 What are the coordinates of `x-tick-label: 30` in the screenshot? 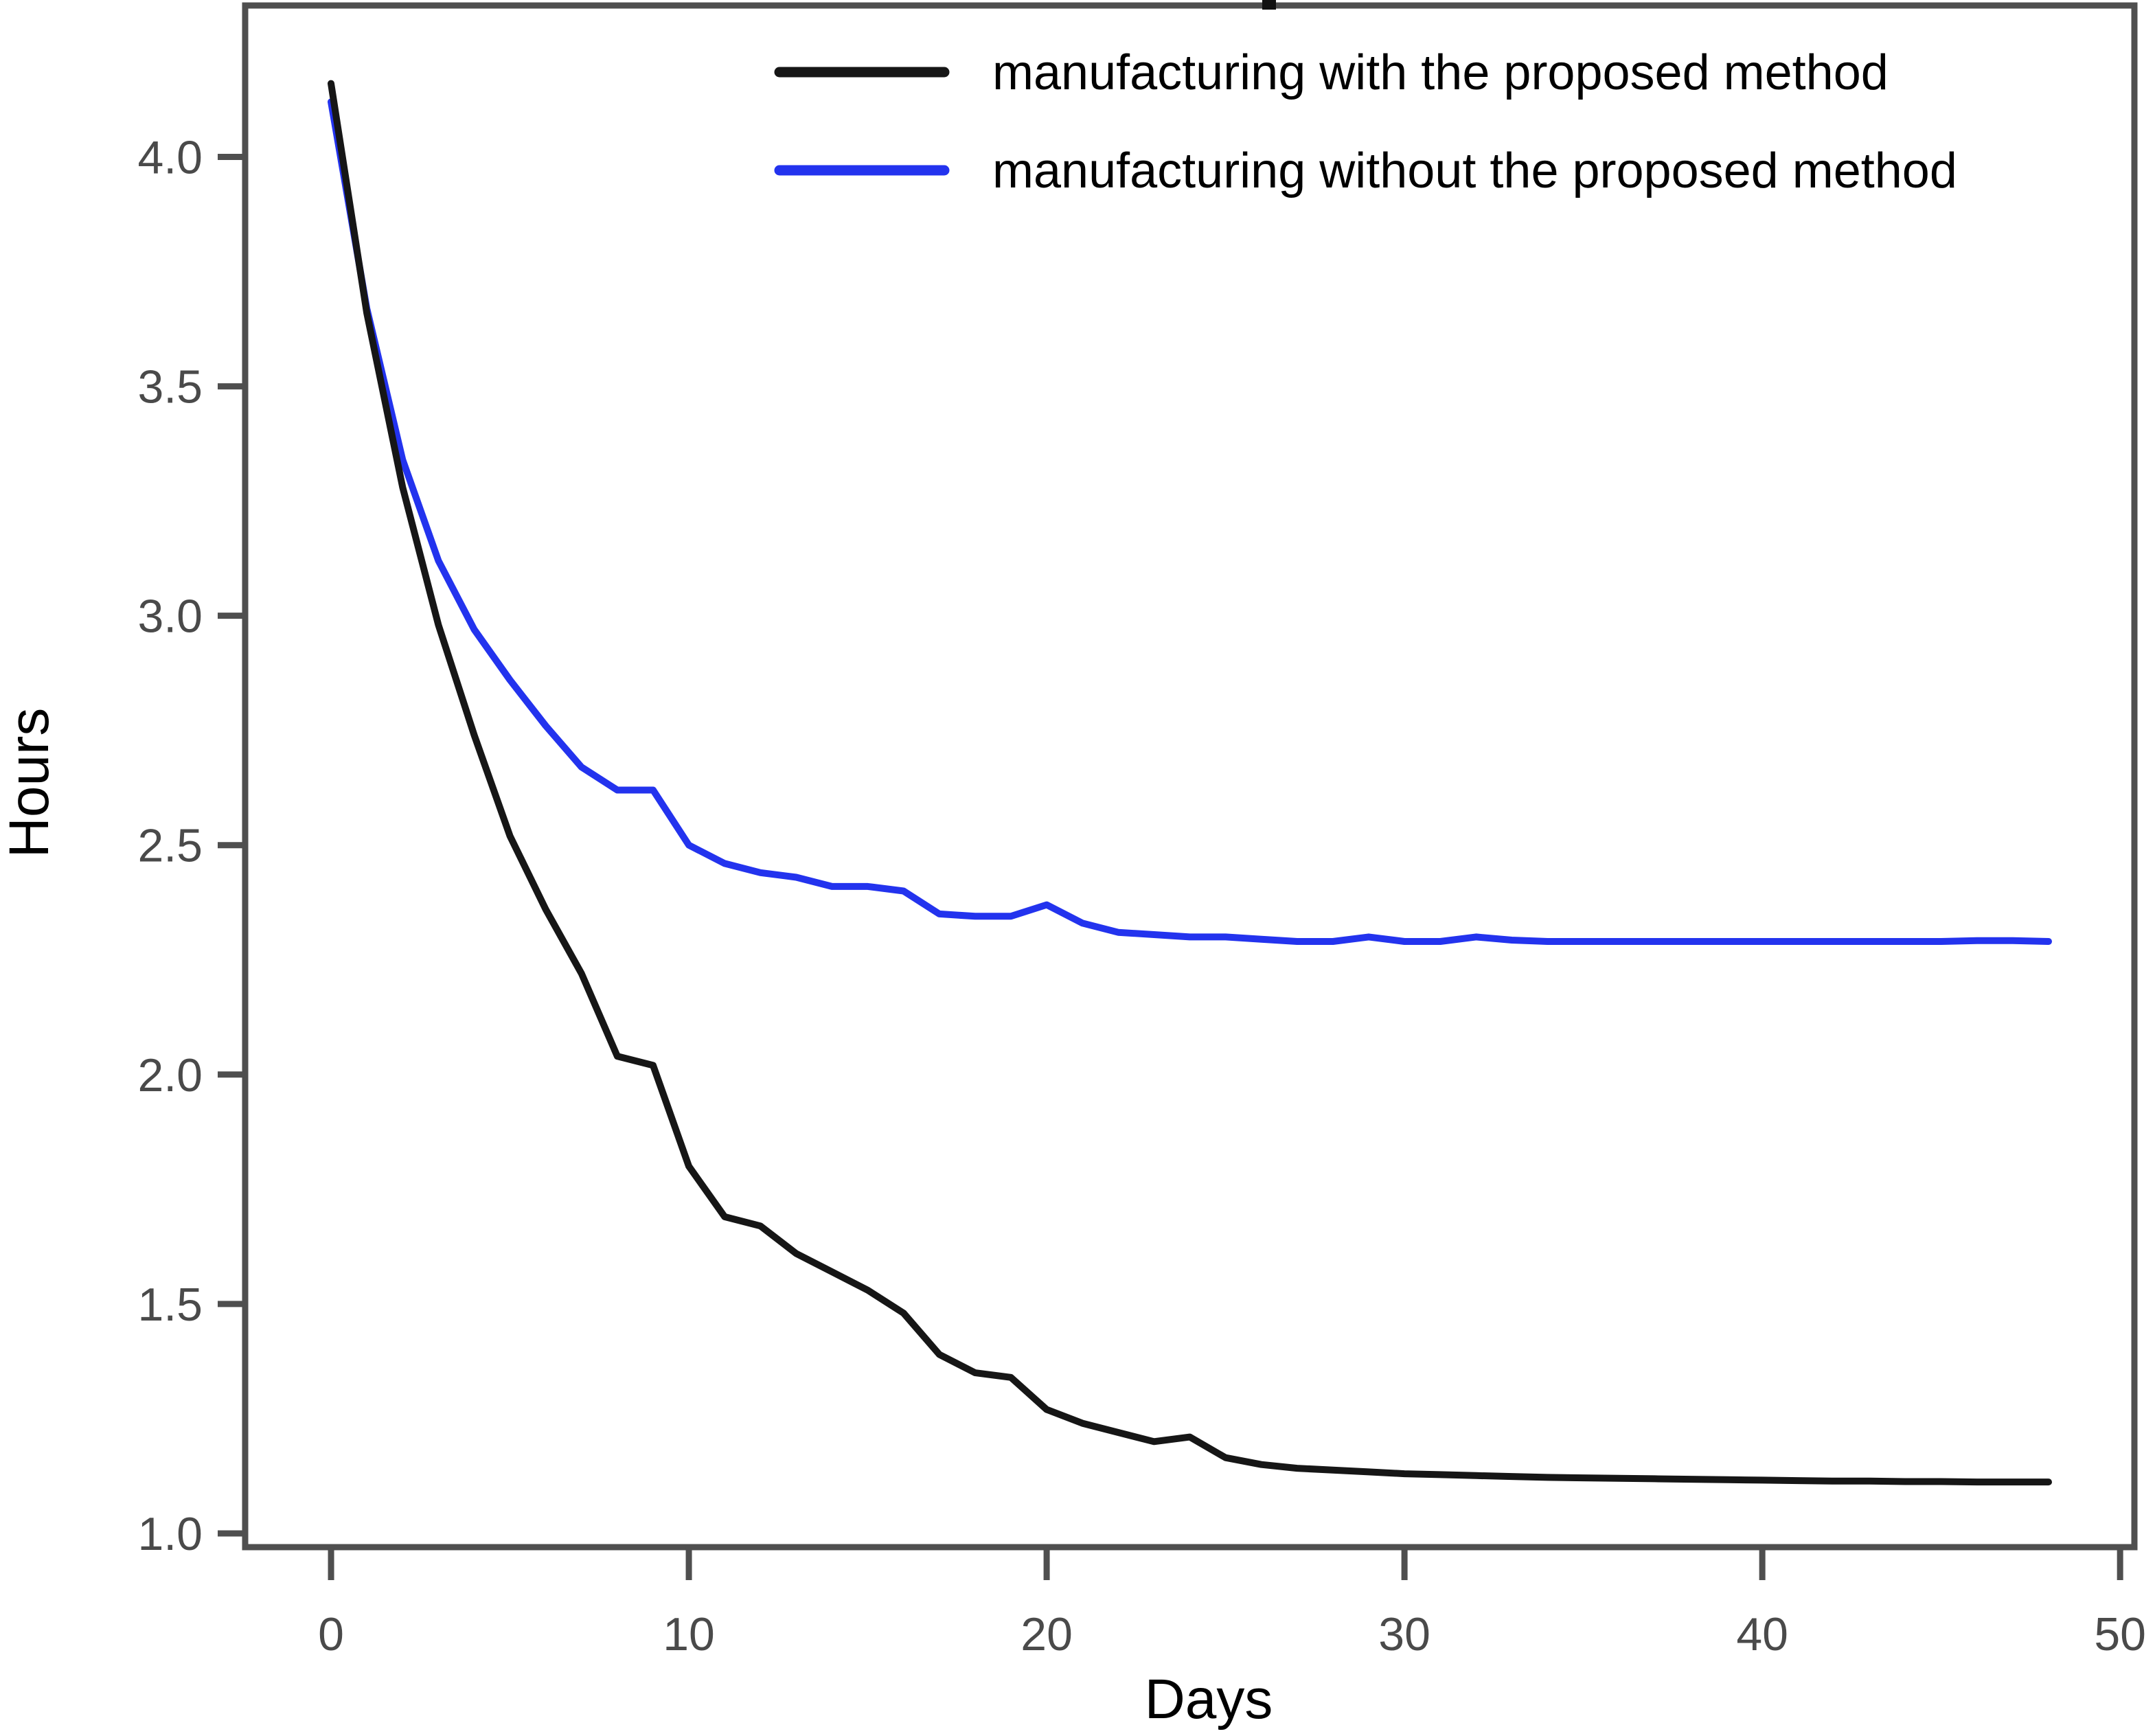 It's located at (1404, 1634).